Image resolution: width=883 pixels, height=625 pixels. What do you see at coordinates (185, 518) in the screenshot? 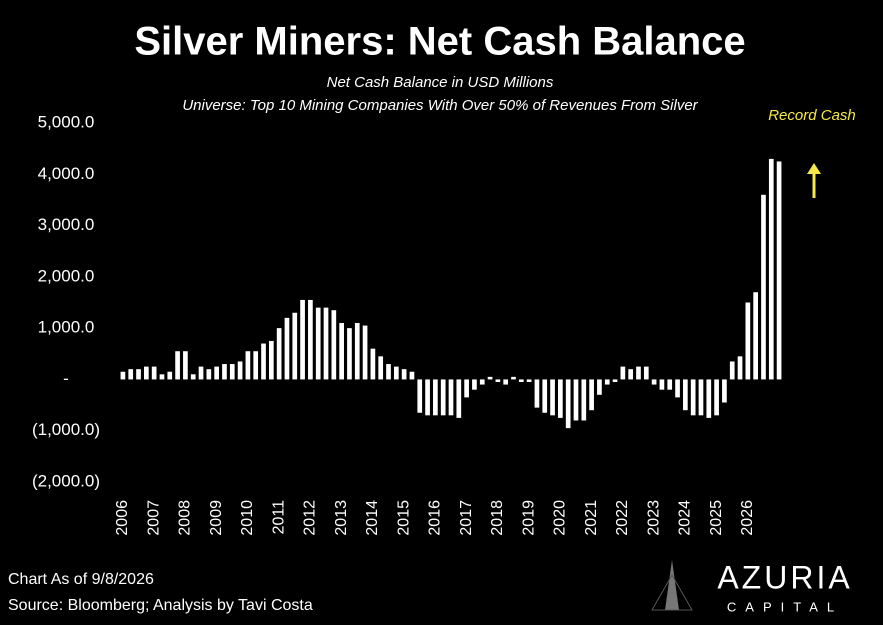
I see `x-tick-label: 2008` at bounding box center [185, 518].